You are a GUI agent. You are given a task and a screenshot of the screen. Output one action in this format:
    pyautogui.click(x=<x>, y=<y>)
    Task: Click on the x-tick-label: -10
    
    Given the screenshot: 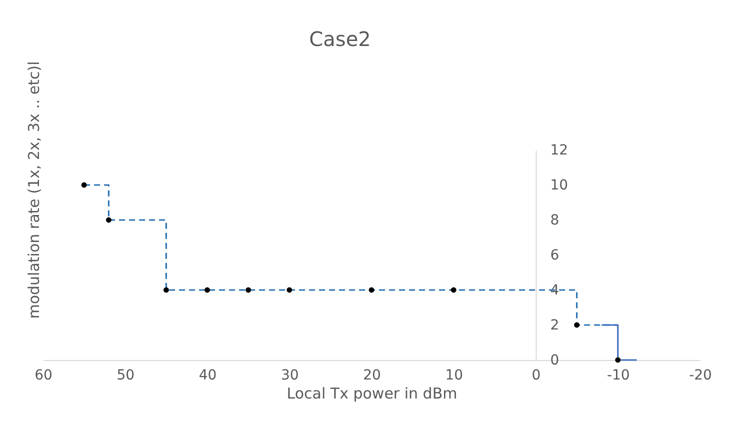 What is the action you would take?
    pyautogui.click(x=618, y=376)
    